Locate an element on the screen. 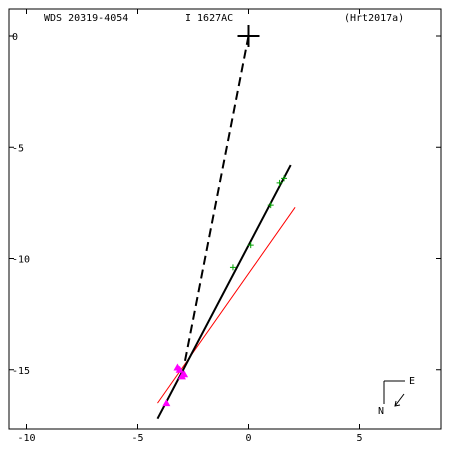 The height and width of the screenshot is (450, 450). primary-star-marker is located at coordinates (248, 36).